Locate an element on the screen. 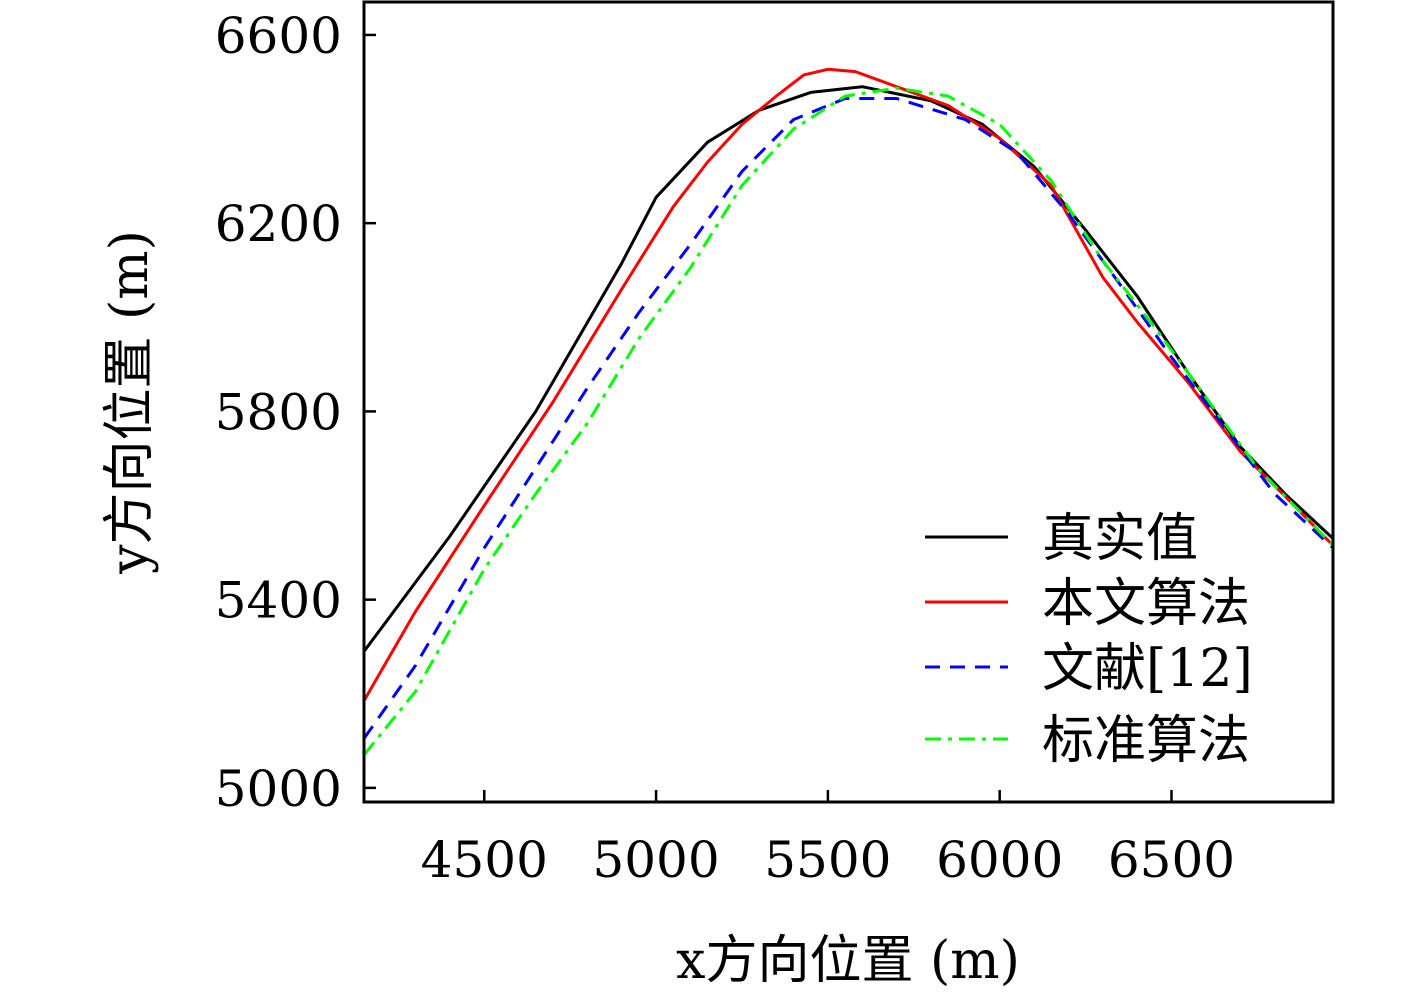 The height and width of the screenshot is (1003, 1417). legend-label-1: 真实值 is located at coordinates (1120, 539).